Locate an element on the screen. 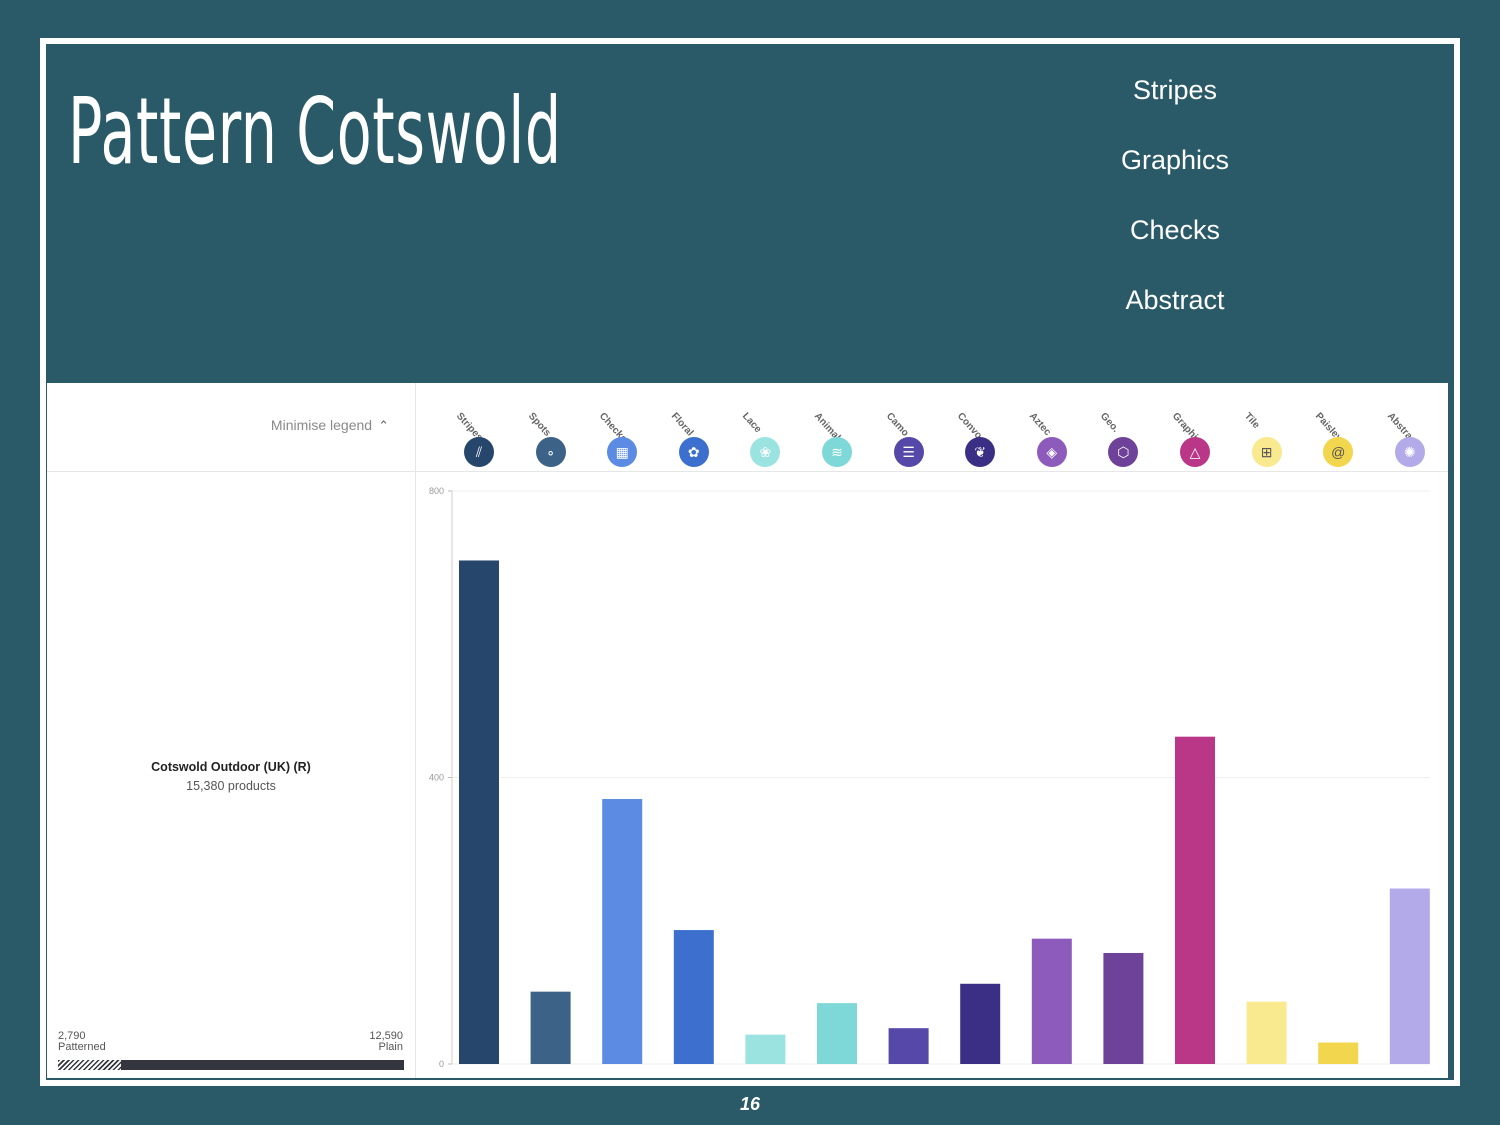  category-floral: Floral ✿ is located at coordinates (694, 427).